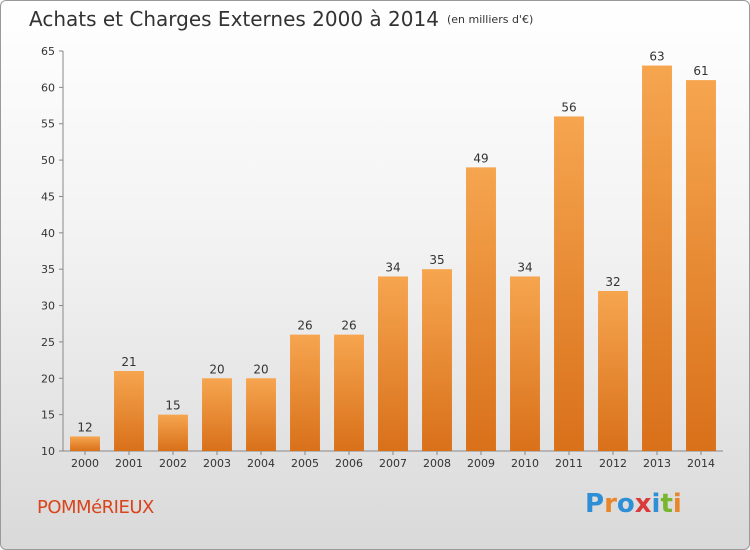  Describe the element at coordinates (48, 306) in the screenshot. I see `y-tick-label: 30` at that location.